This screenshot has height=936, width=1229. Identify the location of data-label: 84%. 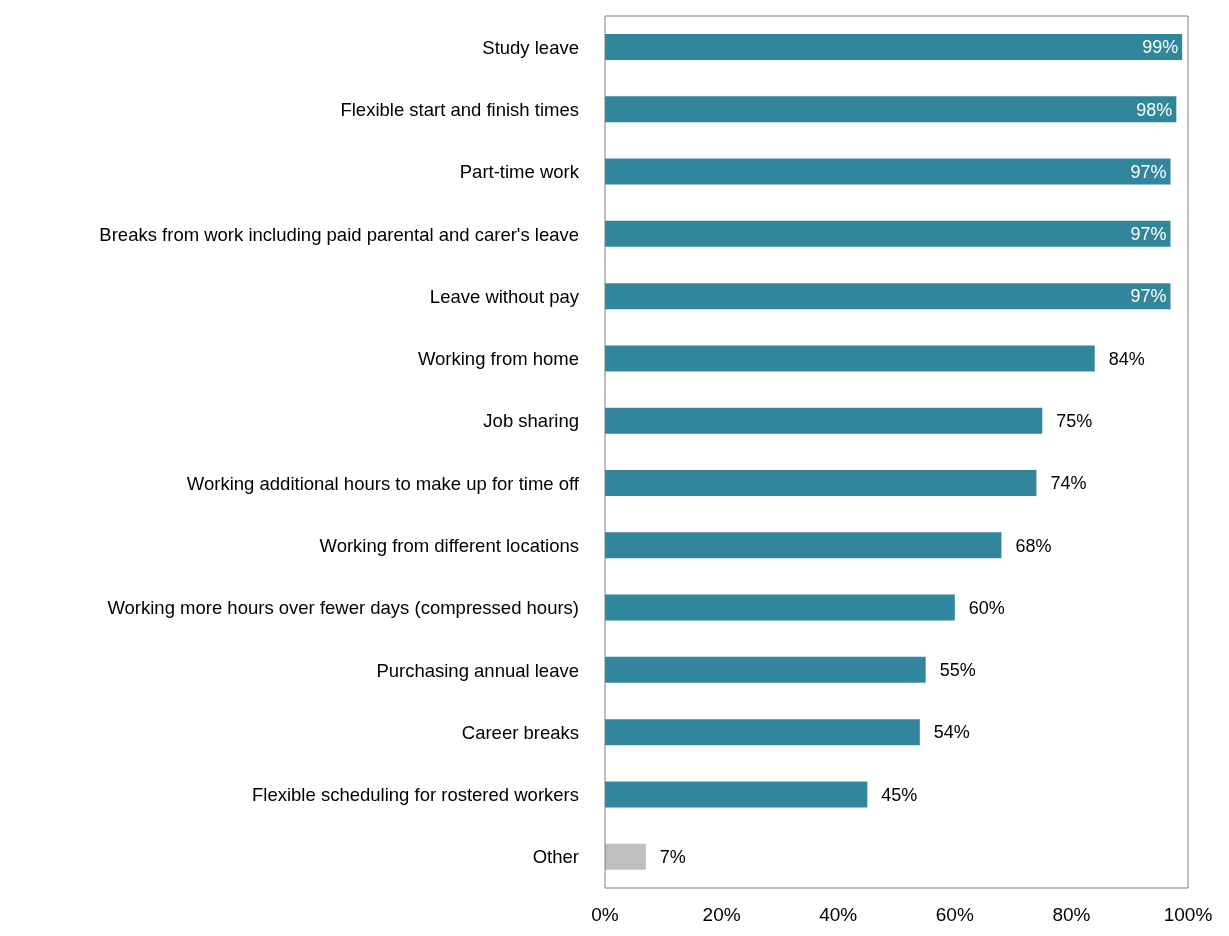
(1126, 358).